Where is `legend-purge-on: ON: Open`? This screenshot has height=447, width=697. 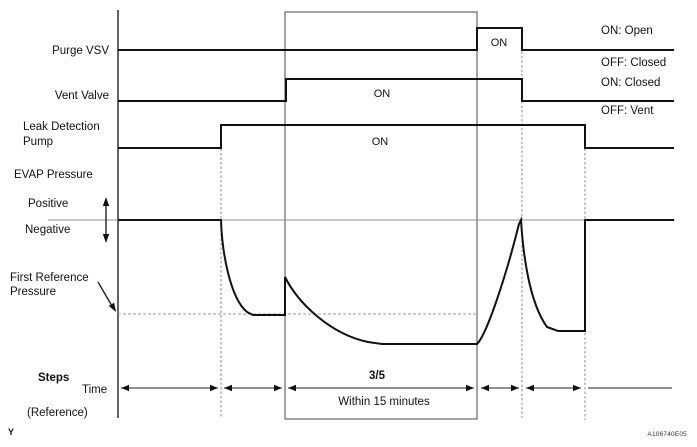
legend-purge-on: ON: Open is located at coordinates (627, 31).